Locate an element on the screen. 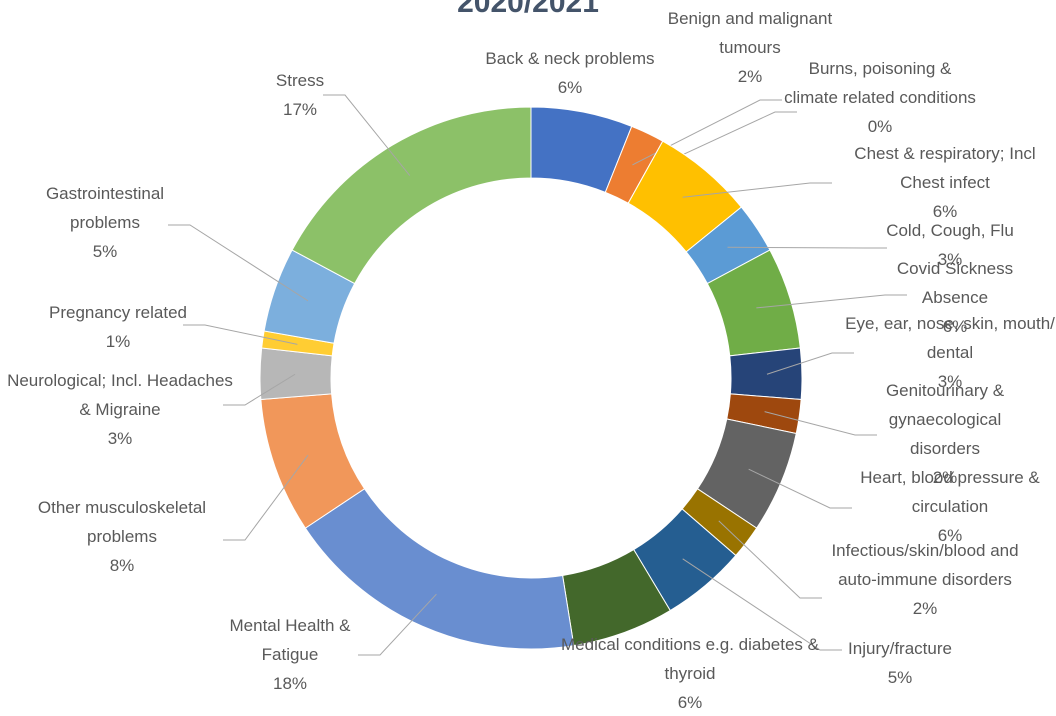 This screenshot has height=716, width=1056. data-label: Mental Health & Fatigue 18% is located at coordinates (290, 654).